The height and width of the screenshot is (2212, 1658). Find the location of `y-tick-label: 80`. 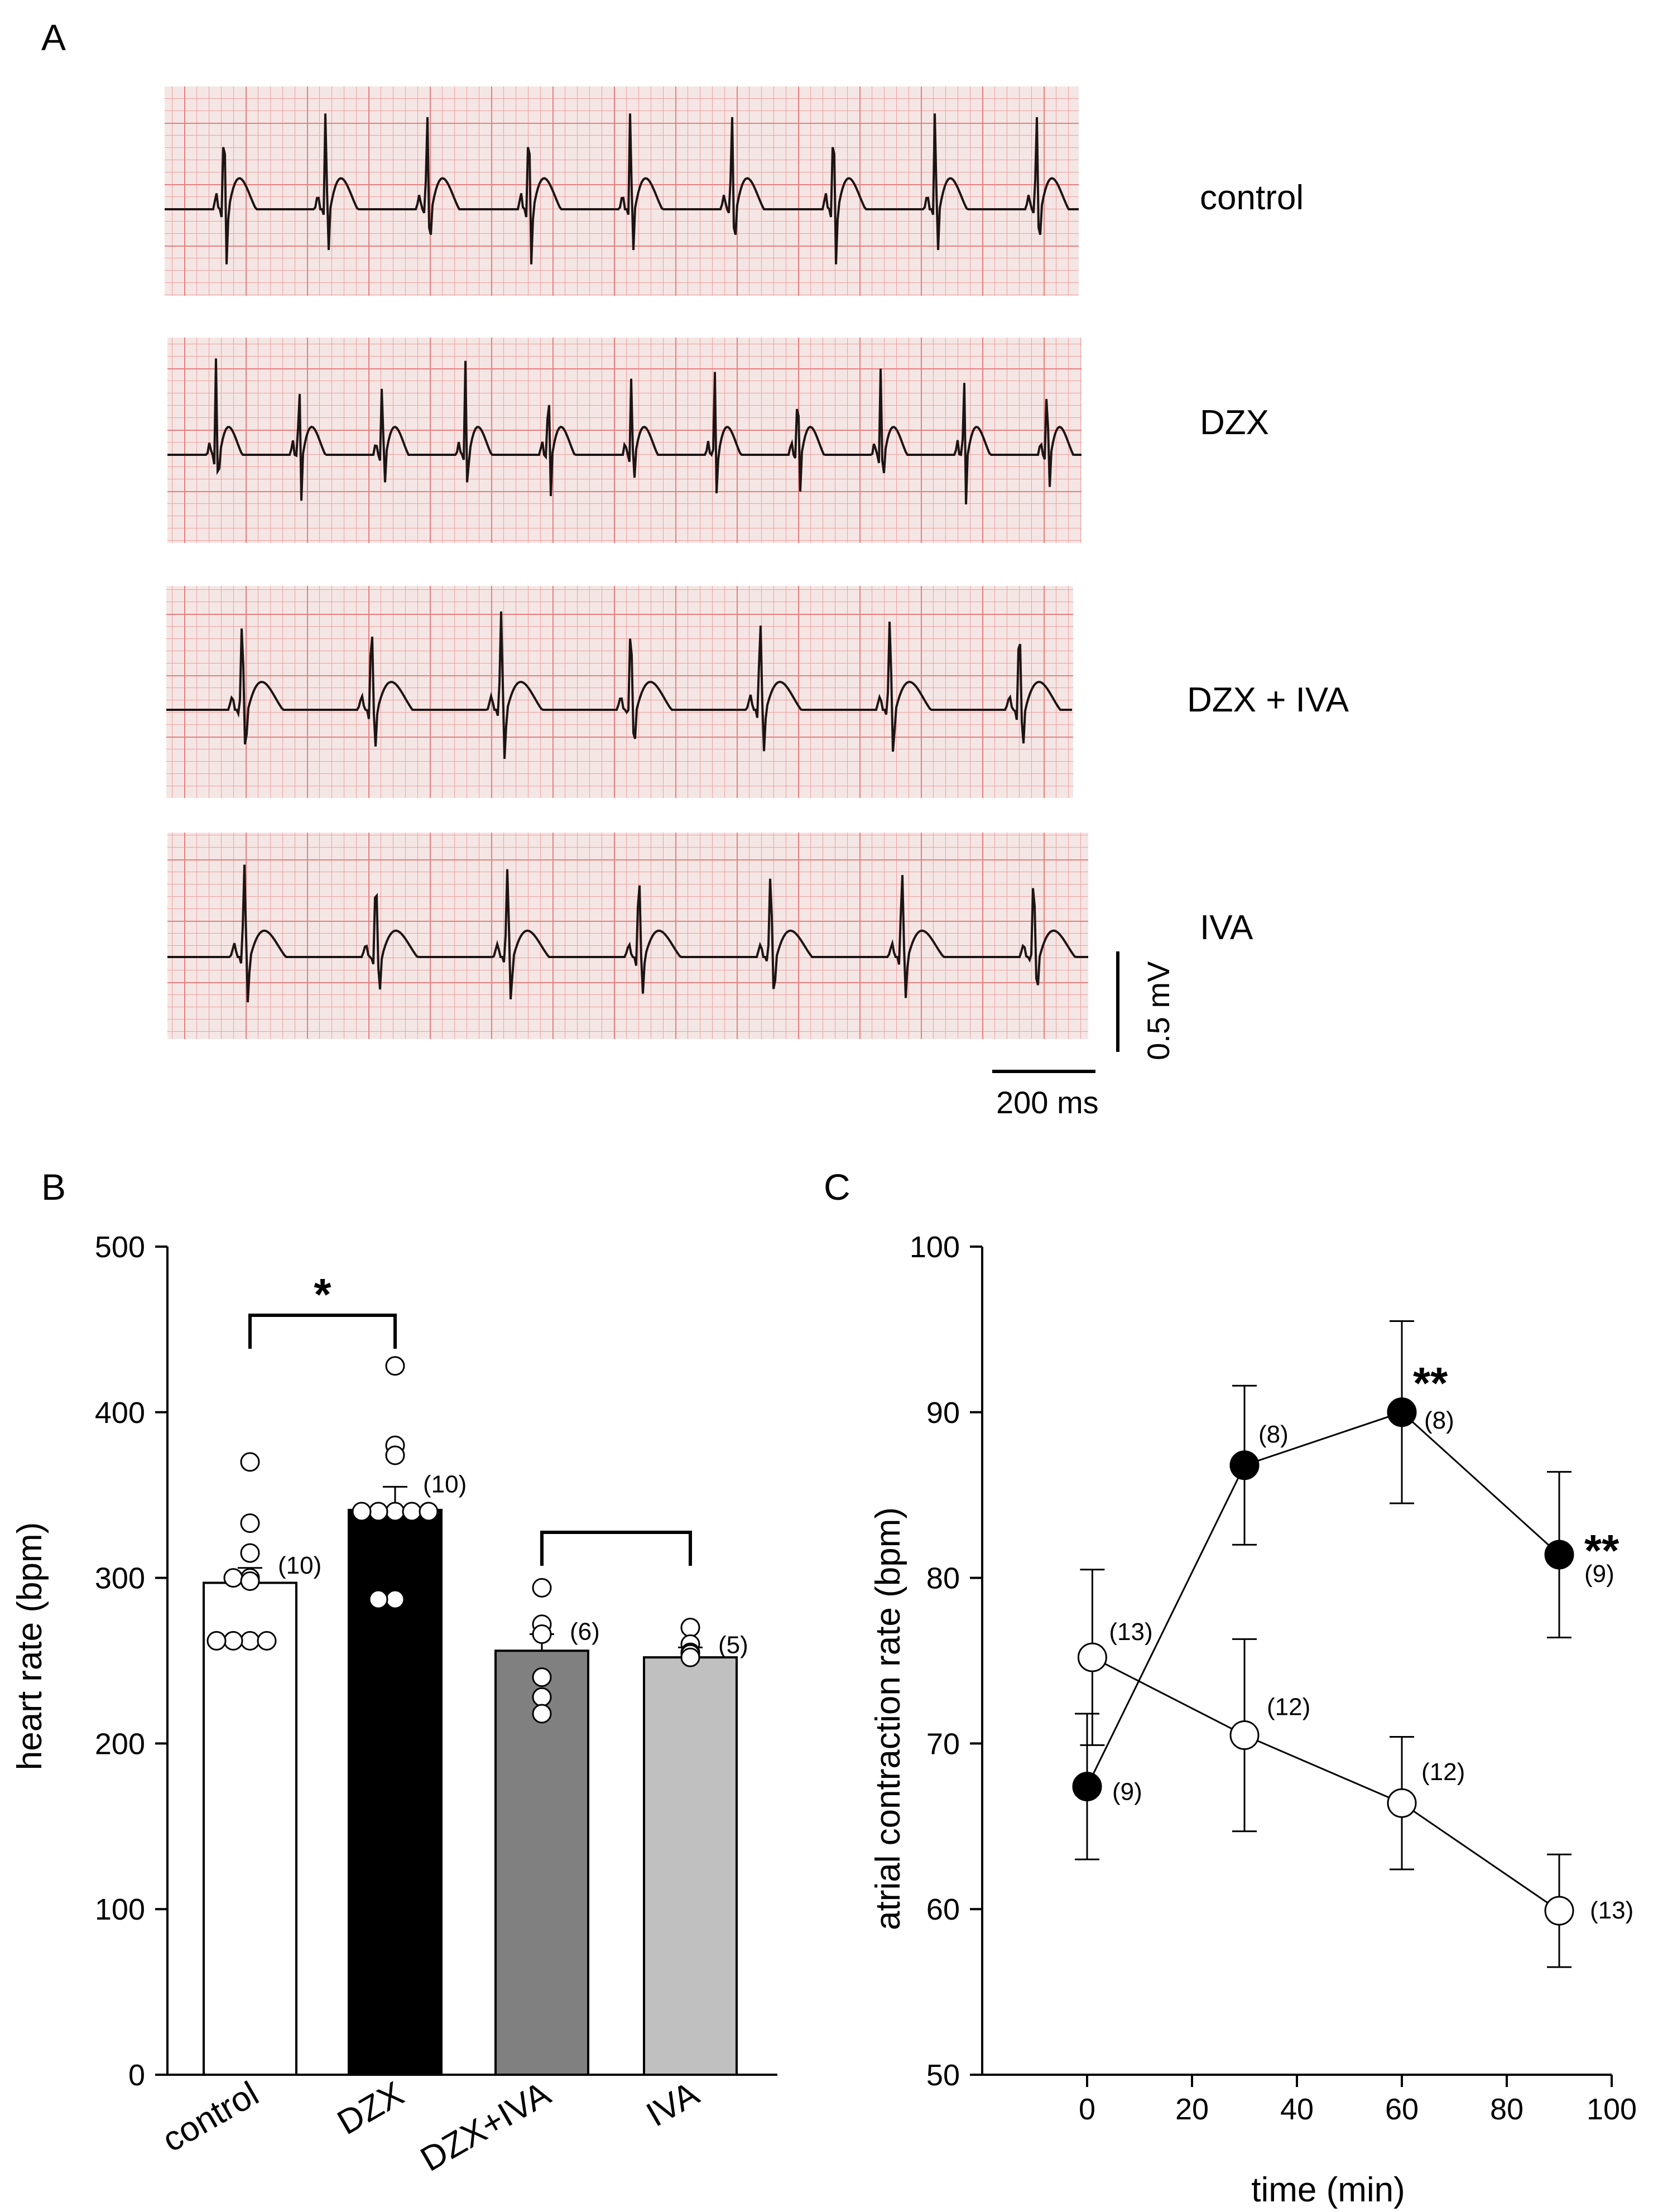

y-tick-label: 80 is located at coordinates (943, 1578).